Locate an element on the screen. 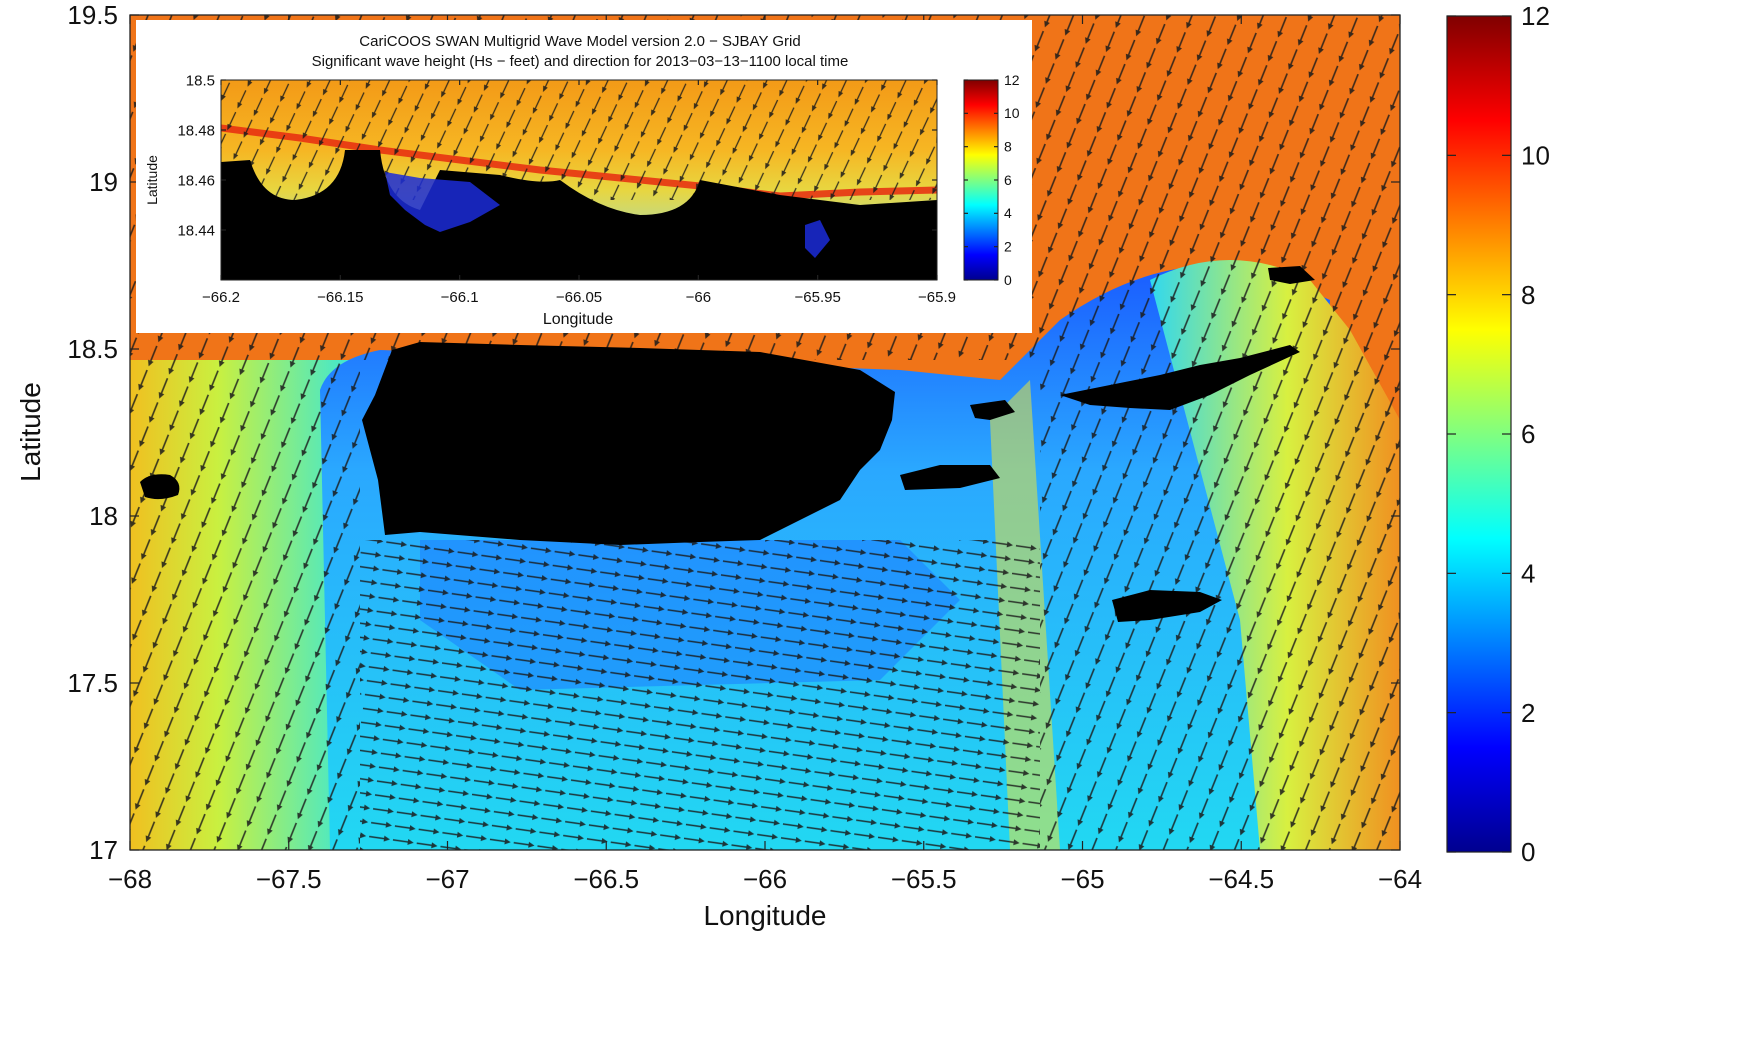 This screenshot has width=1743, height=1042. inset-colorbar-gradient is located at coordinates (981, 180).